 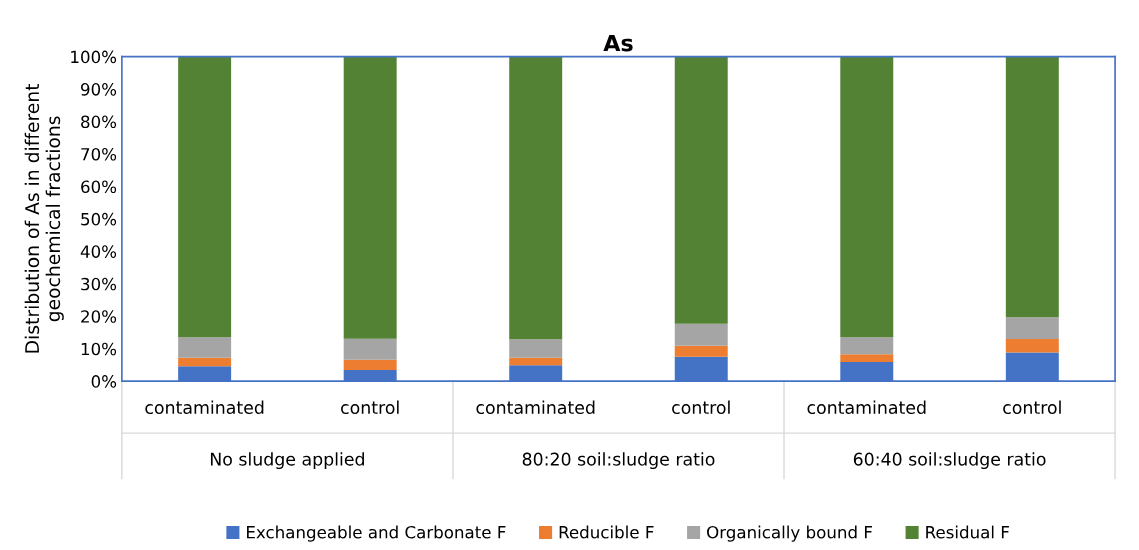 What do you see at coordinates (606, 532) in the screenshot?
I see `legend-label: Reducible F` at bounding box center [606, 532].